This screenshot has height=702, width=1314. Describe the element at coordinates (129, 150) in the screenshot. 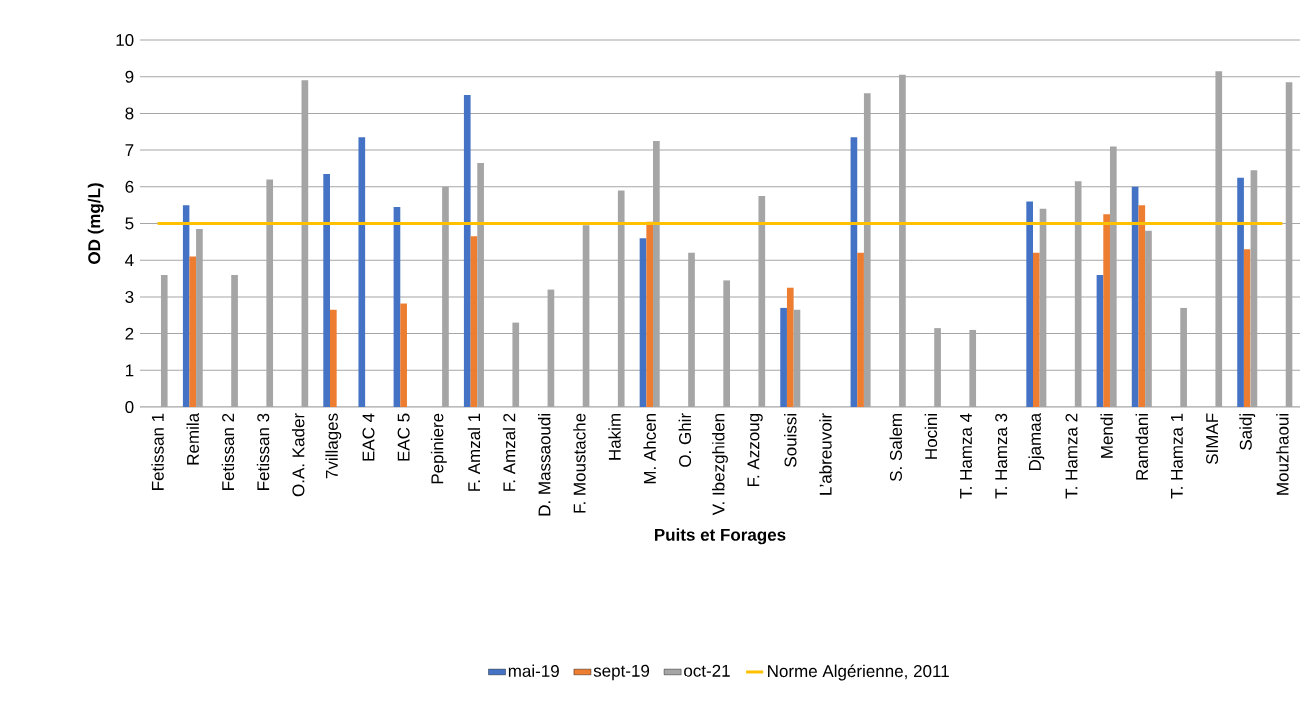

I see `y-tick-label: 7` at that location.